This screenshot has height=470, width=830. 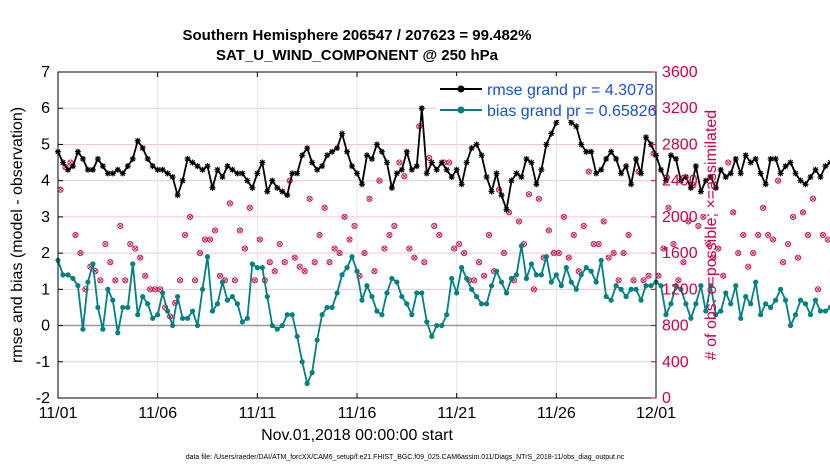 What do you see at coordinates (17, 235) in the screenshot?
I see `y-axis-label: rmse and bias (model - observation)` at bounding box center [17, 235].